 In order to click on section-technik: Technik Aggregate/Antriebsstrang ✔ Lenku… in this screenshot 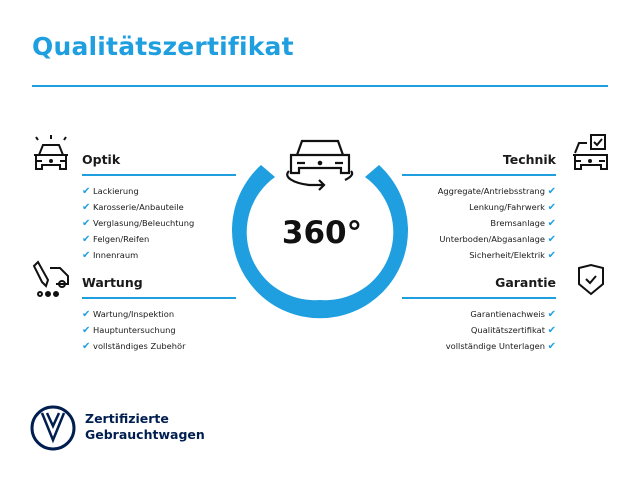, I will do `click(479, 208)`.